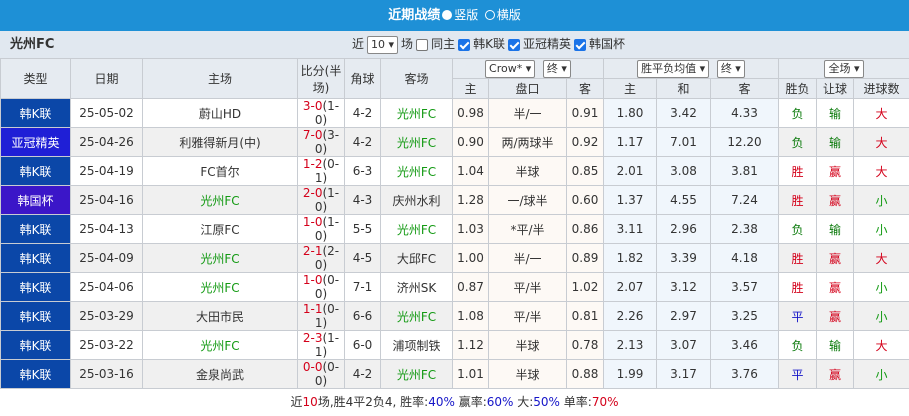  Describe the element at coordinates (220, 374) in the screenshot. I see `home-team: 金泉尚武` at that location.